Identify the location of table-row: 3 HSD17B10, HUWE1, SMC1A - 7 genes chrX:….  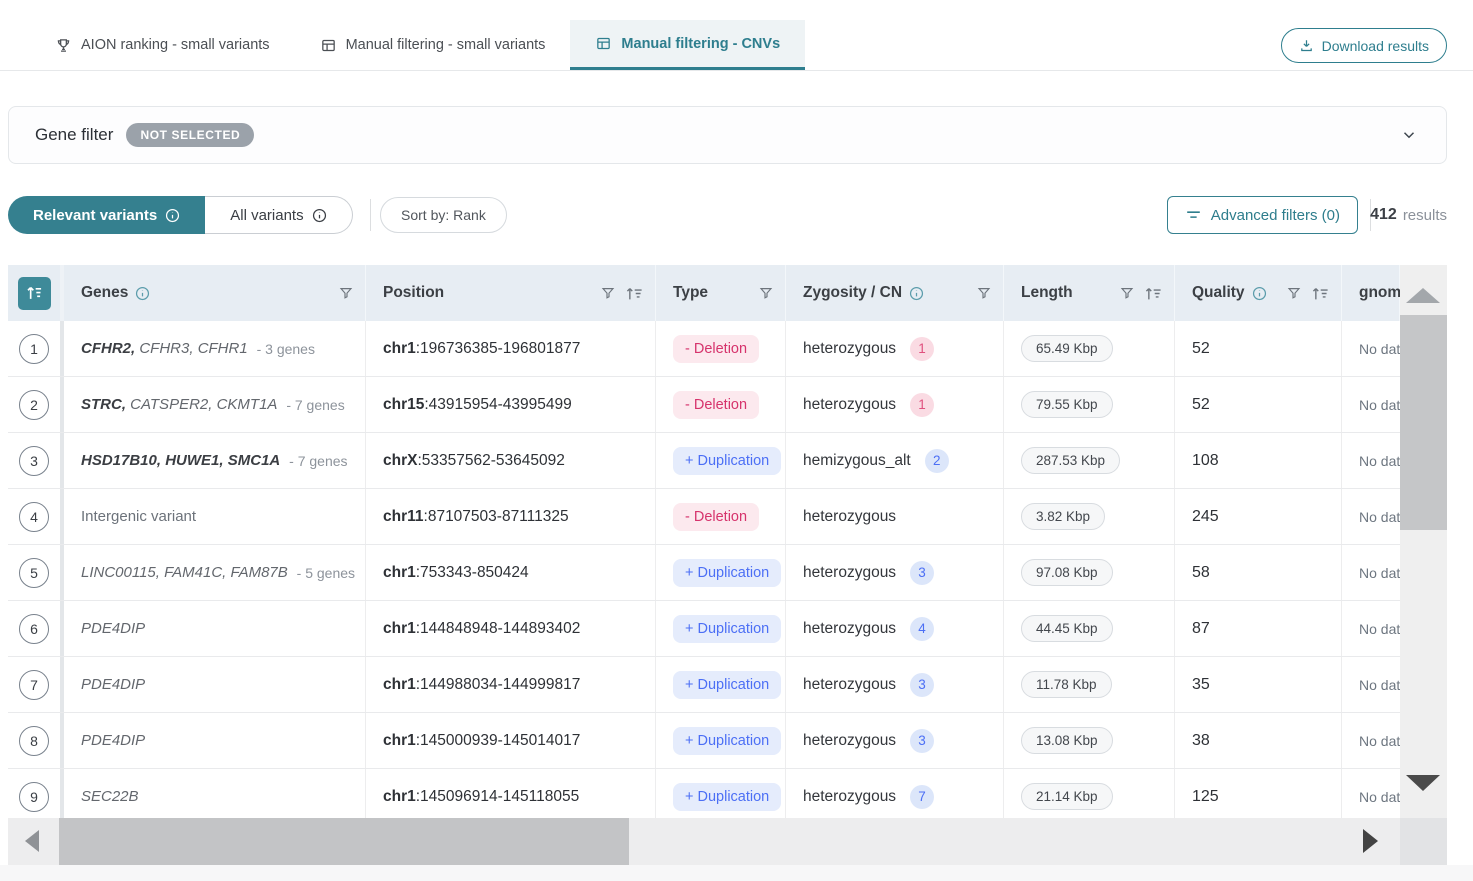
(704, 461).